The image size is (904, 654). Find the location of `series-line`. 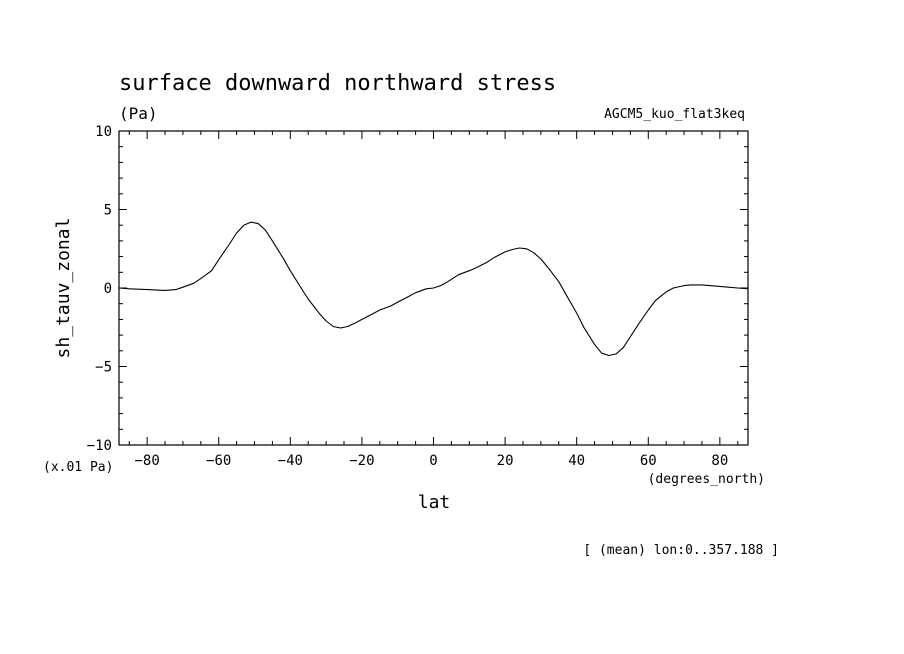

series-line is located at coordinates (433, 289).